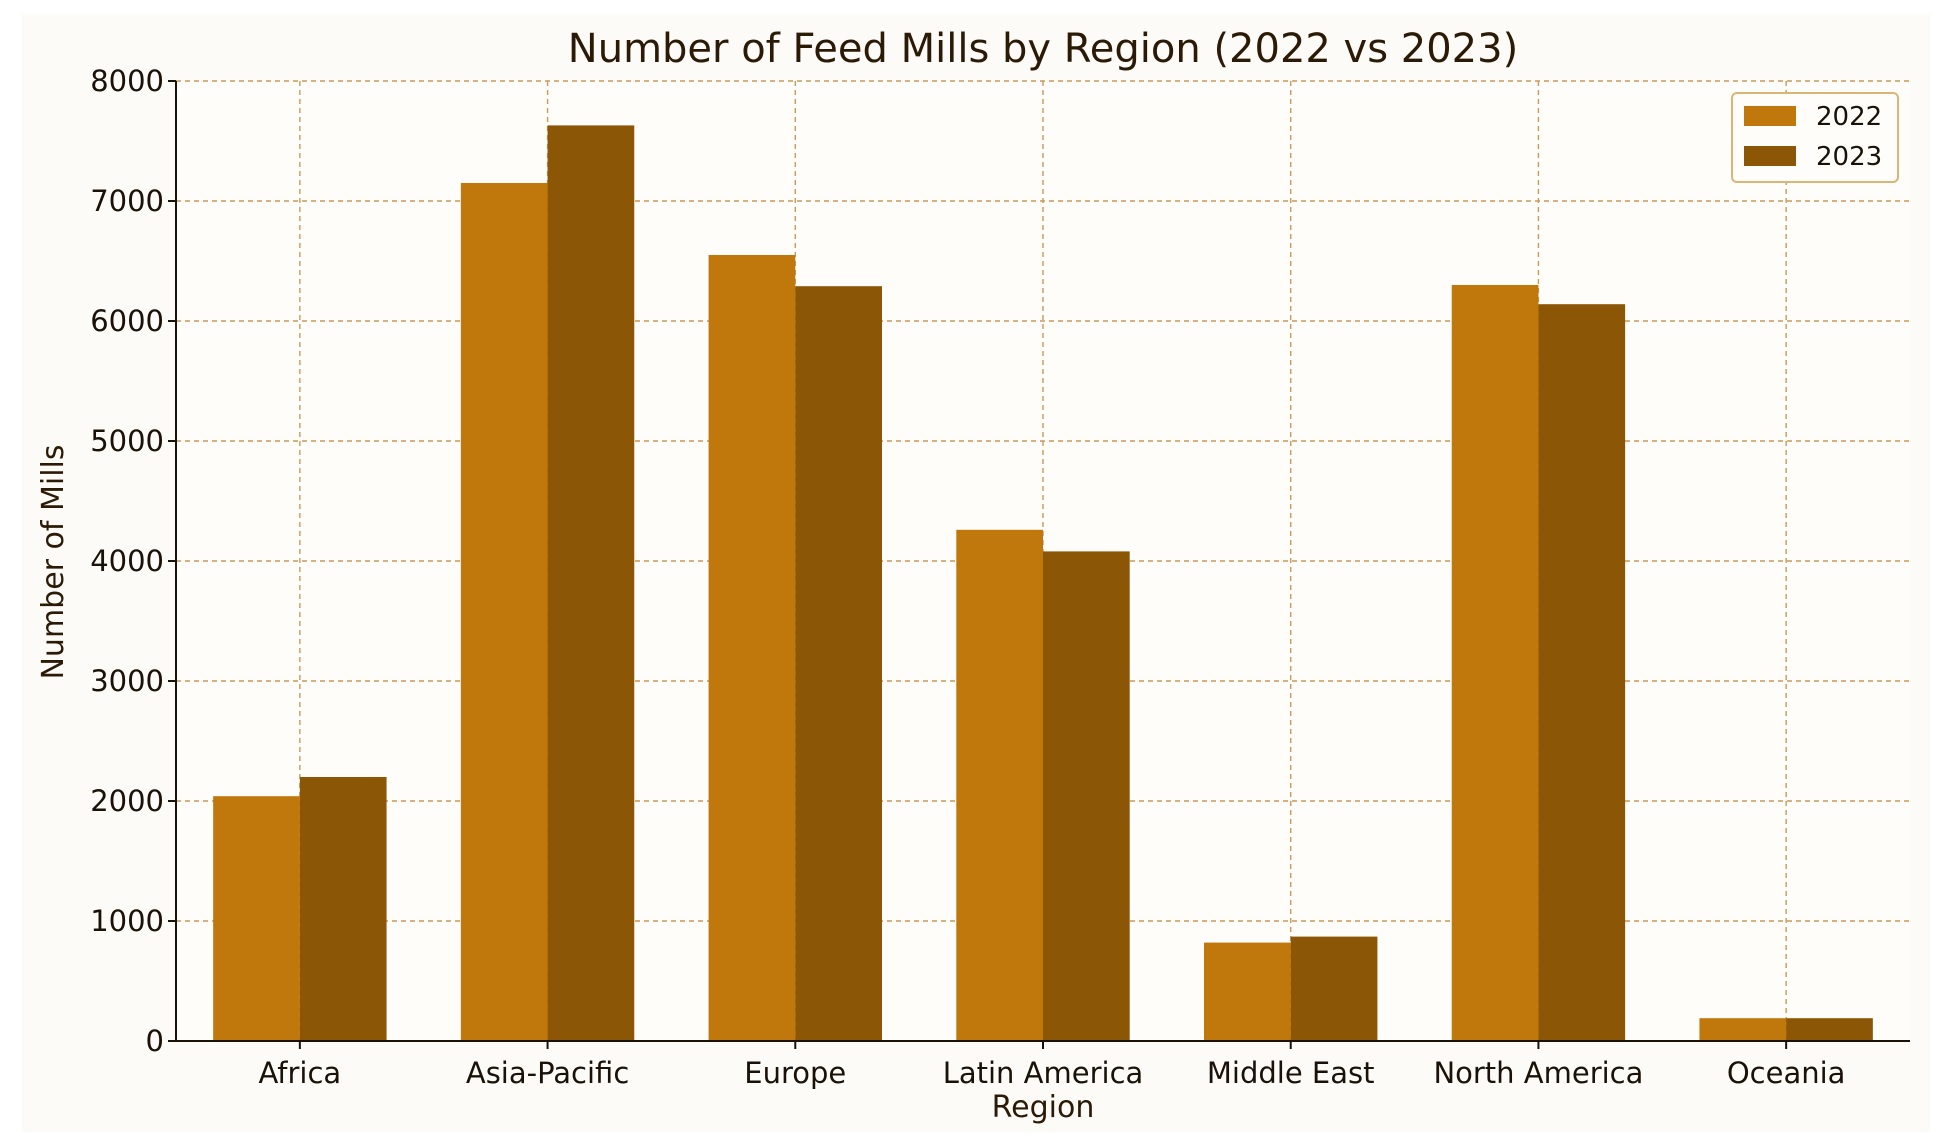 This screenshot has height=1143, width=1952. Describe the element at coordinates (127, 561) in the screenshot. I see `y-tick-label: 4000` at that location.